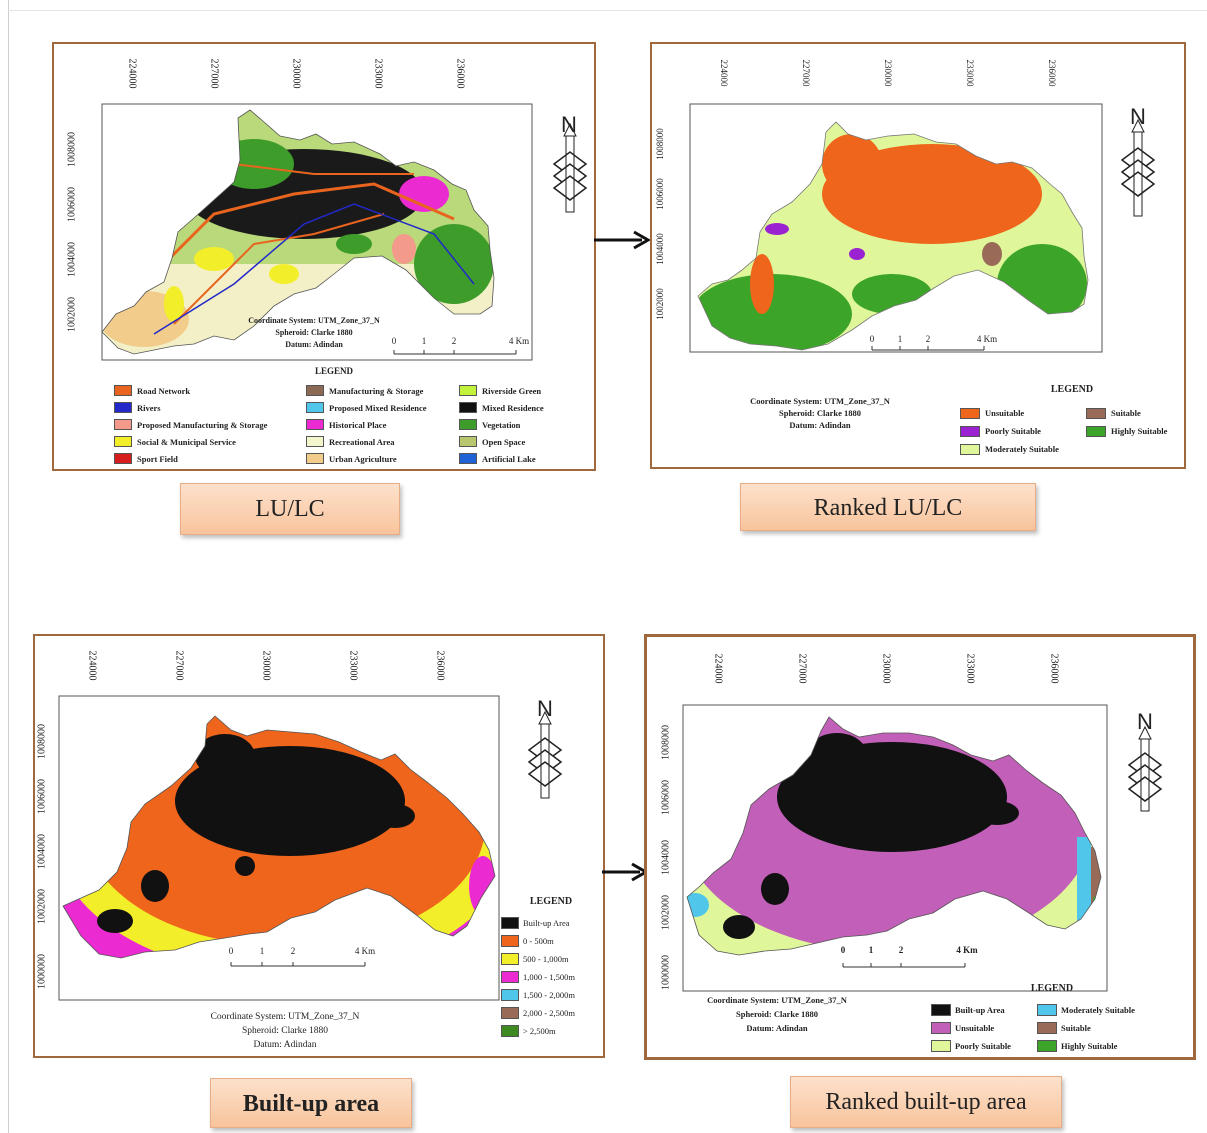 This screenshot has width=1207, height=1133. What do you see at coordinates (1013, 431) in the screenshot?
I see `legend-label: Poorly Suitable` at bounding box center [1013, 431].